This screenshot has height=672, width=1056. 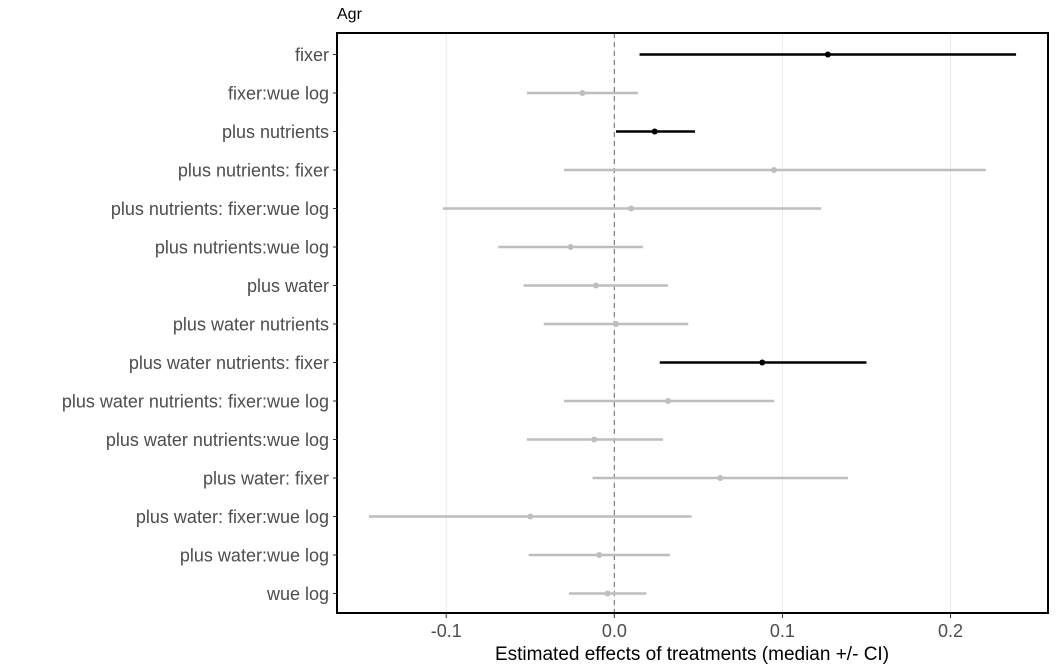 I want to click on x-tick-label: 0.2, so click(x=950, y=631).